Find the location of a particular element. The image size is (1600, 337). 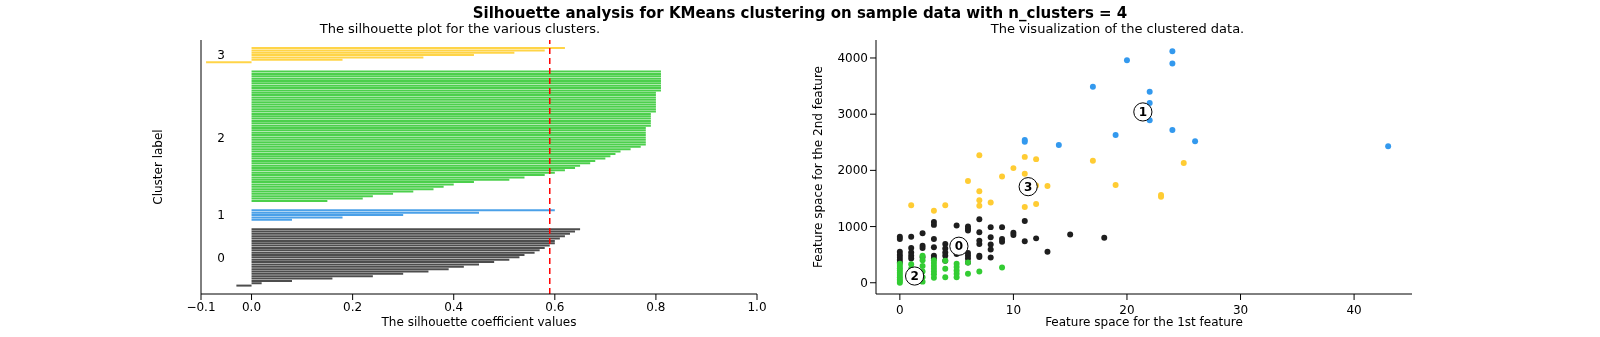

y-tick-label: 2000 is located at coordinates (852, 170).